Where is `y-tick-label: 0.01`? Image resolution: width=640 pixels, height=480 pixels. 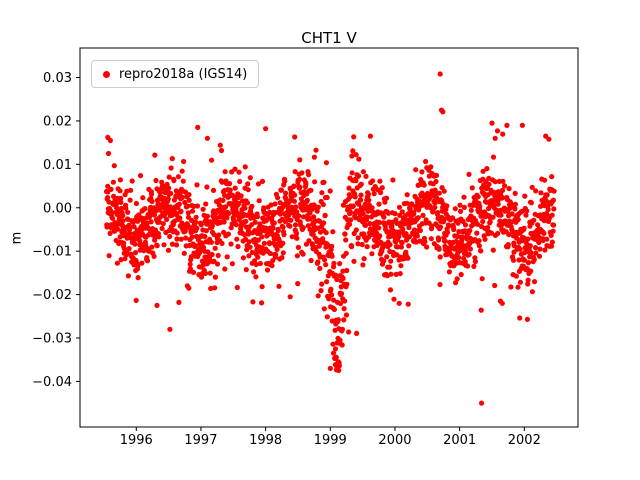 y-tick-label: 0.01 is located at coordinates (57, 165).